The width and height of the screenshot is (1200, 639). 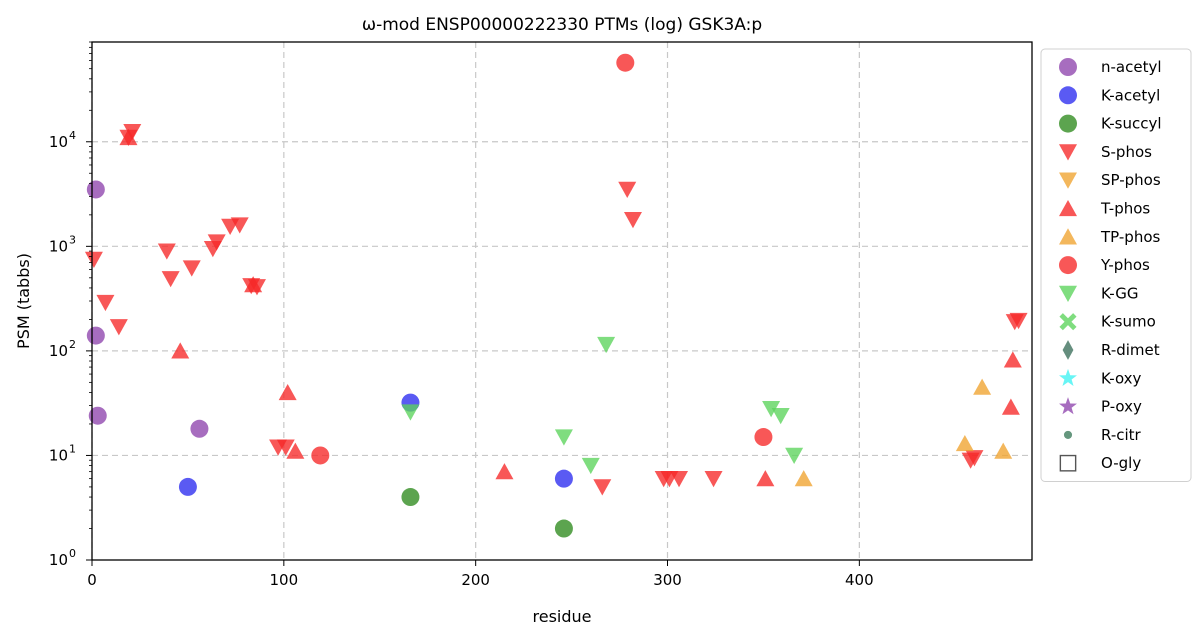 What do you see at coordinates (859, 580) in the screenshot?
I see `x-tick-label: 400` at bounding box center [859, 580].